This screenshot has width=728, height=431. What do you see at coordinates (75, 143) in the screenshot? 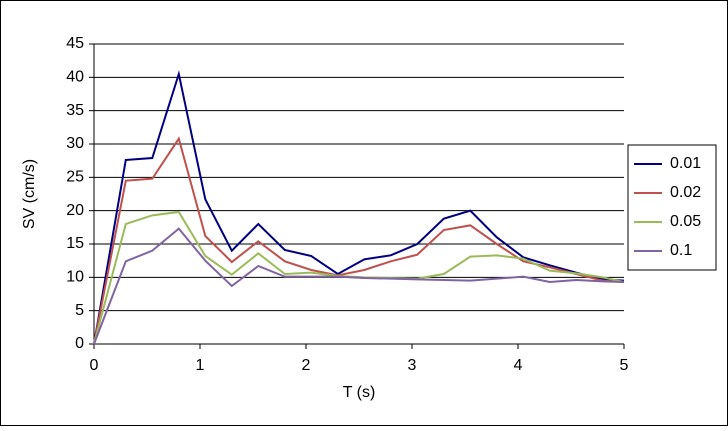
I see `y-tick-label: 30` at bounding box center [75, 143].